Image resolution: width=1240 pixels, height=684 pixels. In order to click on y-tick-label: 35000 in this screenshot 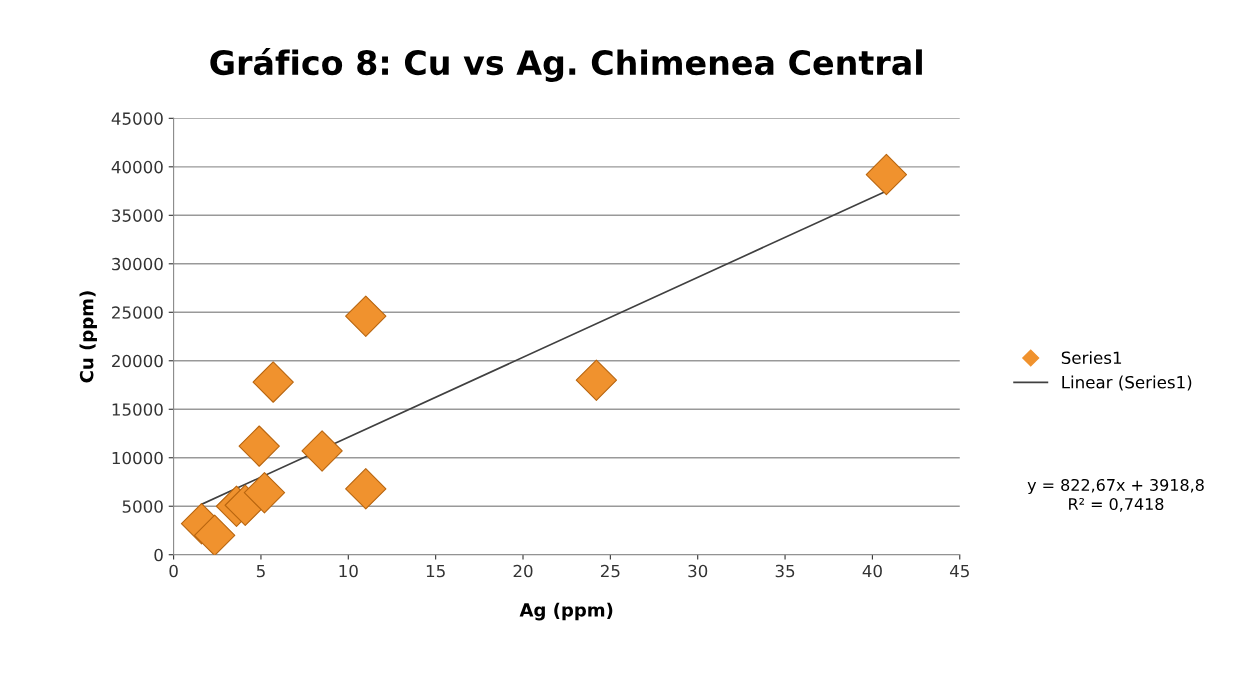, I will do `click(137, 215)`.